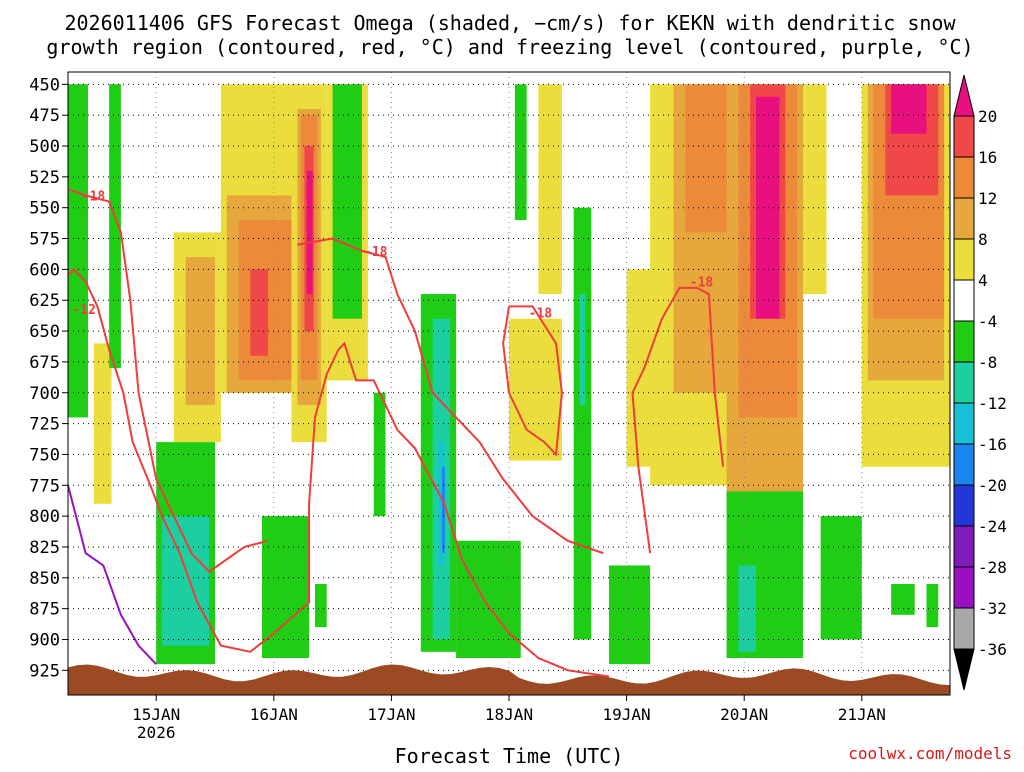 This screenshot has height=772, width=1024. I want to click on terrain-surface, so click(509, 679).